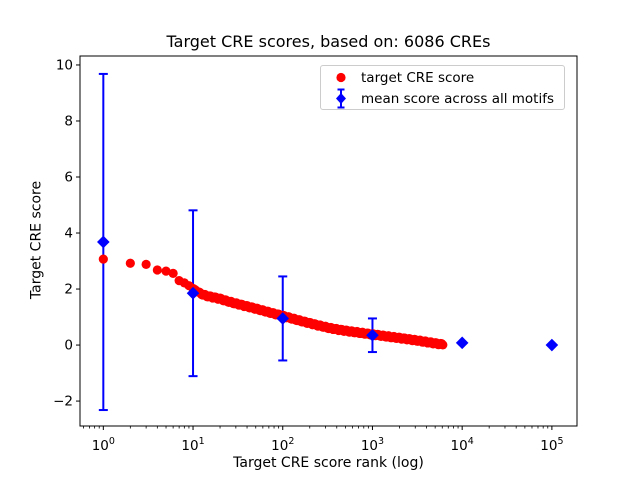  What do you see at coordinates (103, 445) in the screenshot?
I see `x-tick-label: 10⁰` at bounding box center [103, 445].